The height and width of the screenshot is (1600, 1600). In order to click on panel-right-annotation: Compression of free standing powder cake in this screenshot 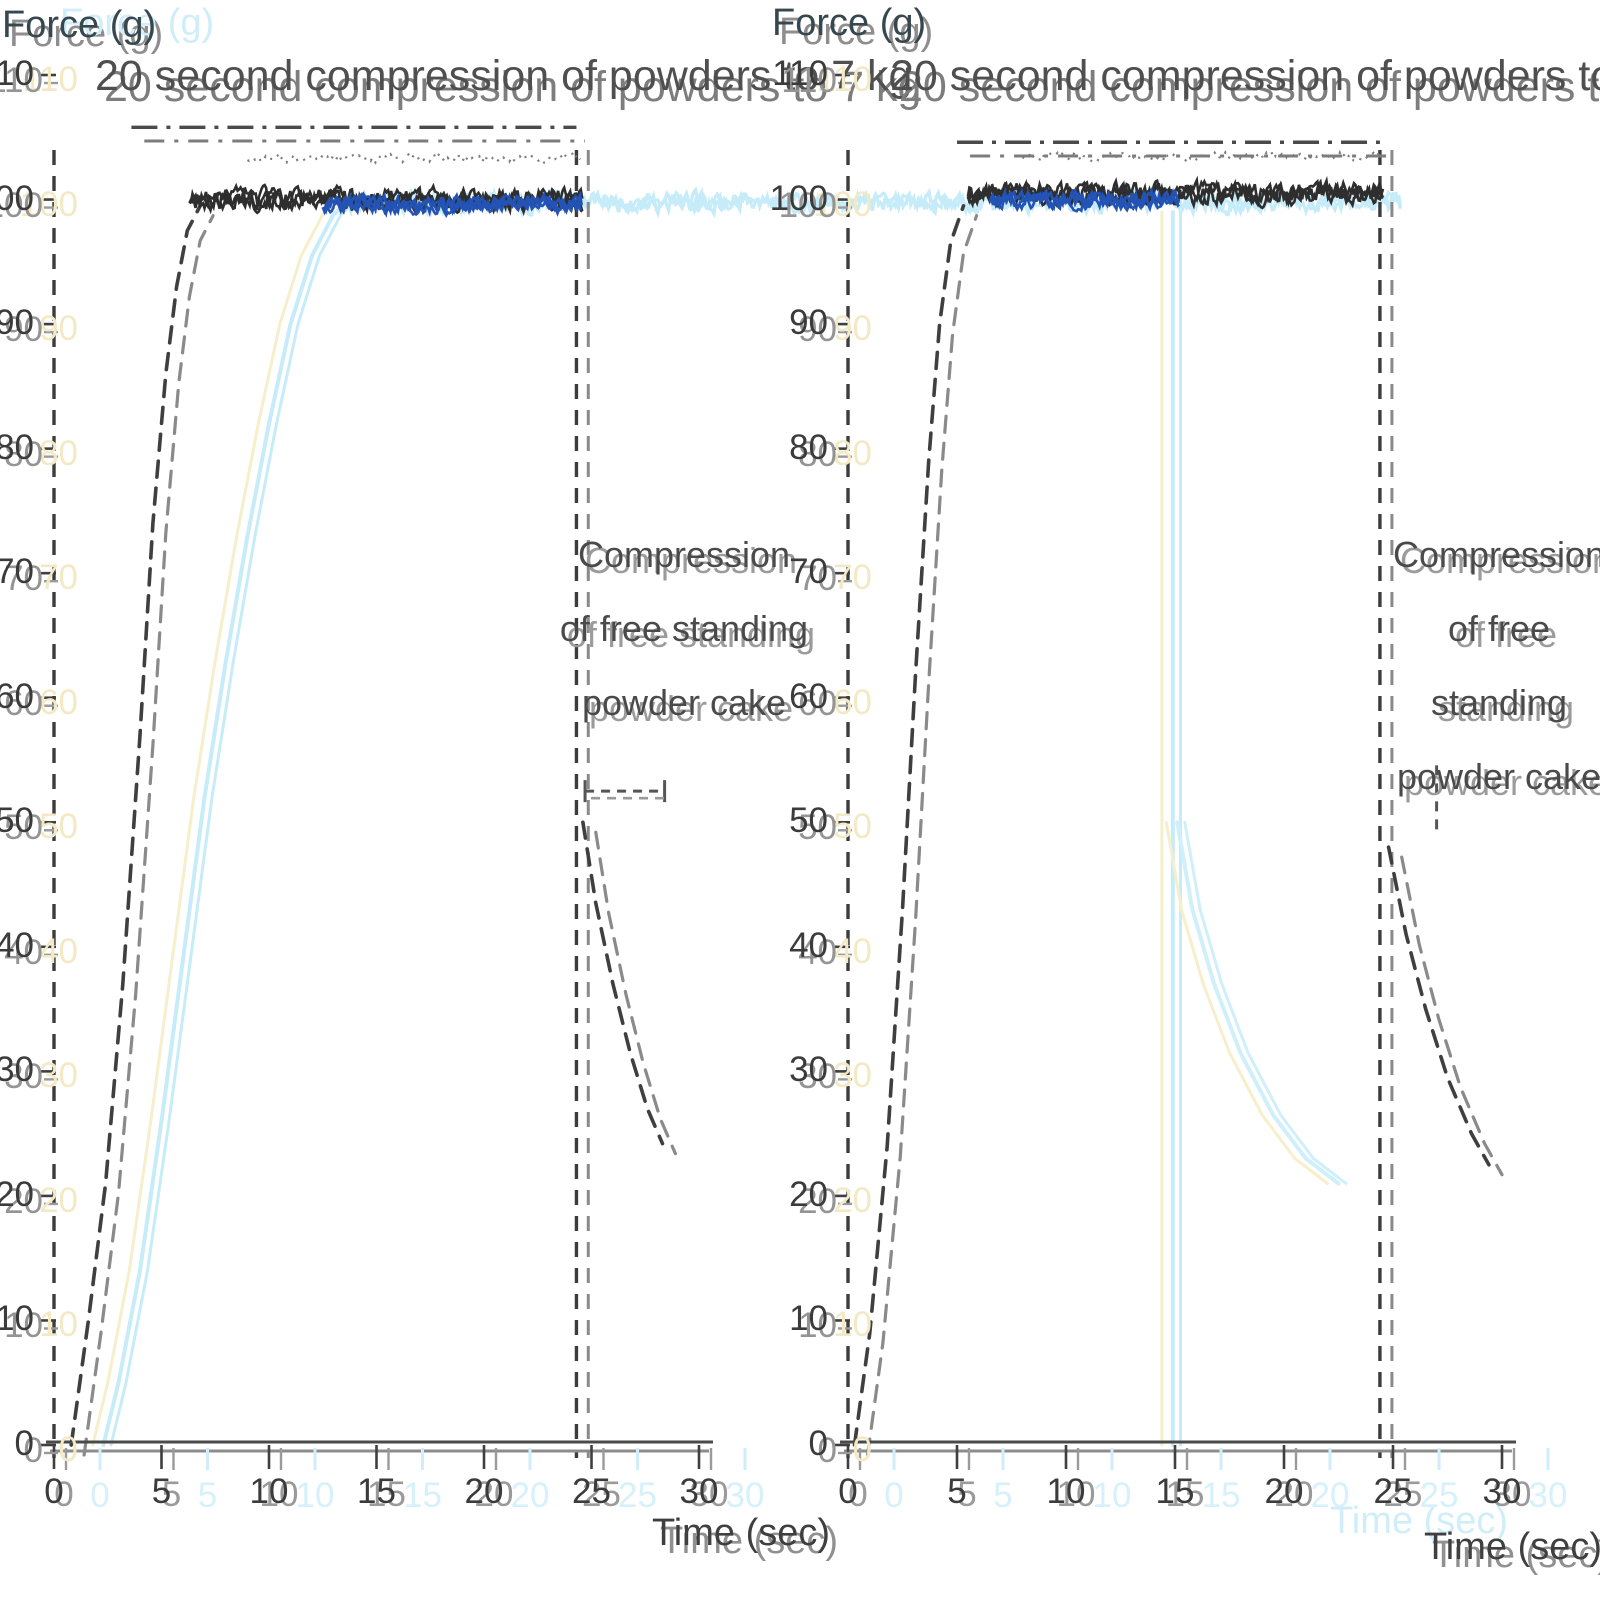, I will do `click(1495, 666)`.